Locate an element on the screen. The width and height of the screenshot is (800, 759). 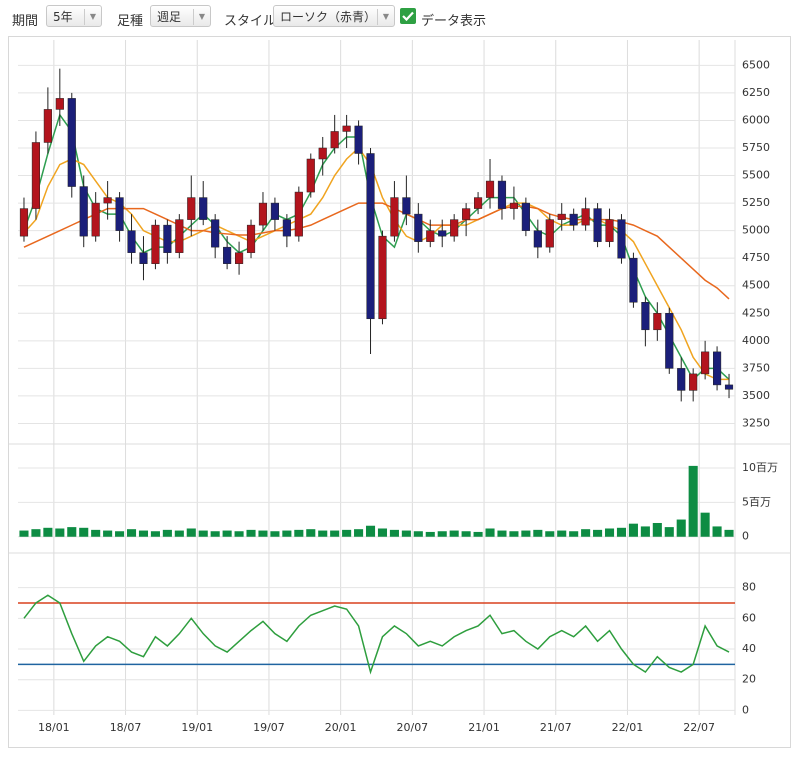
data-checkbox is located at coordinates (408, 16).